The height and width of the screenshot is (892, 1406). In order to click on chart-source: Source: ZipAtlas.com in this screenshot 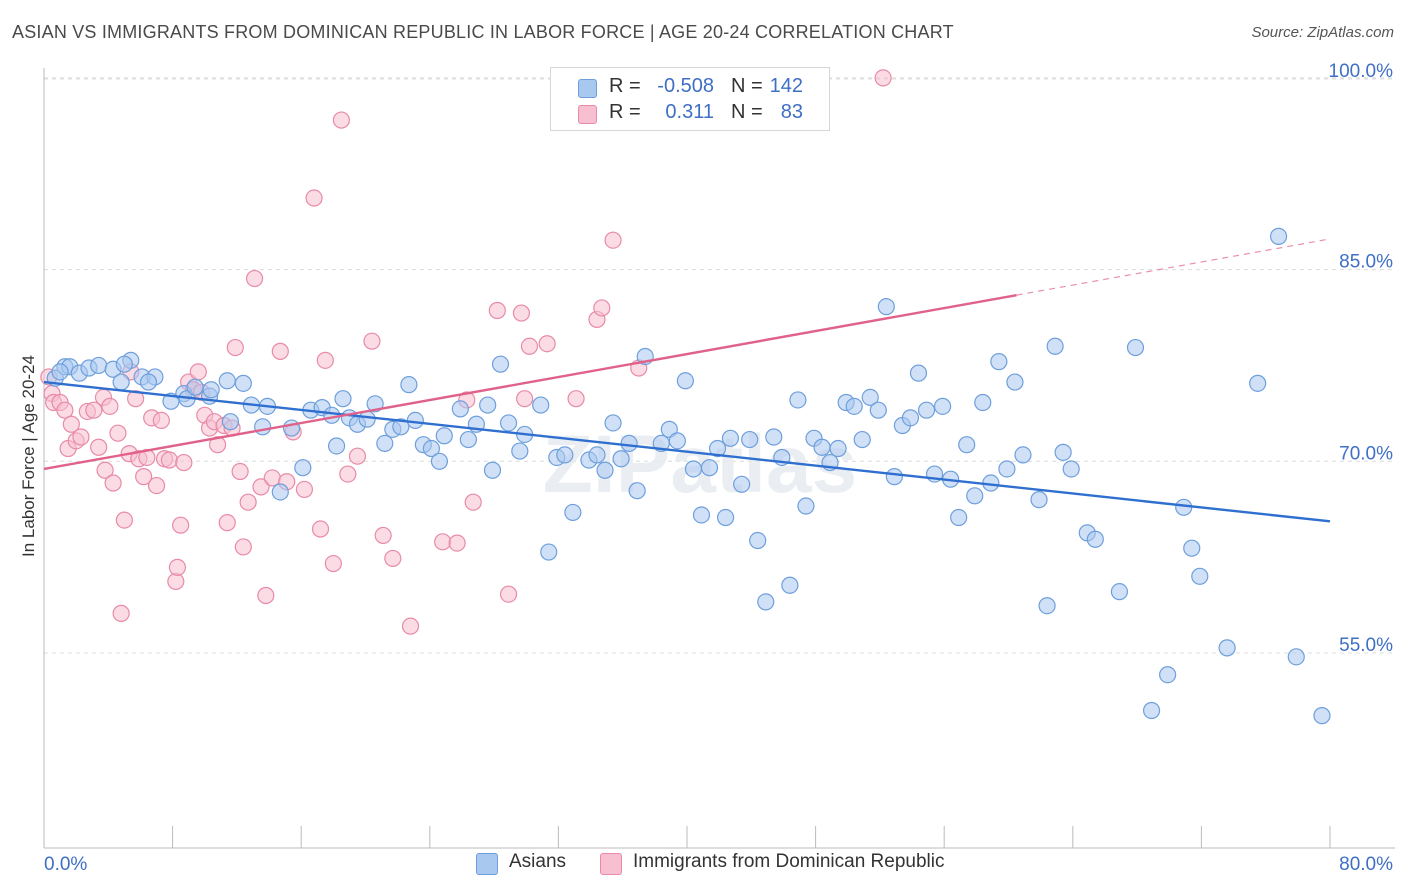, I will do `click(1322, 32)`.